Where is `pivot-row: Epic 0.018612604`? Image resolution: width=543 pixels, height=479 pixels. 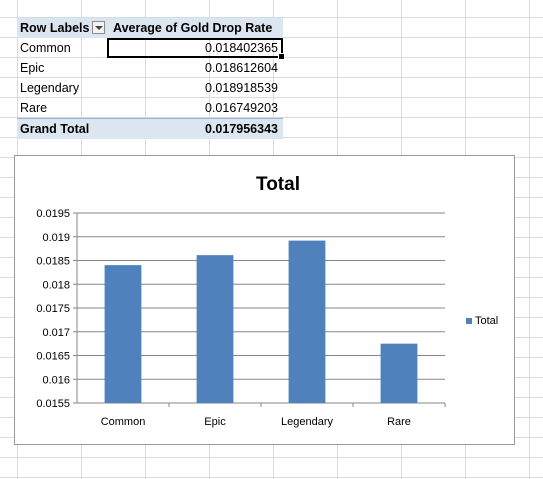
pivot-row: Epic 0.018612604 is located at coordinates (150, 68).